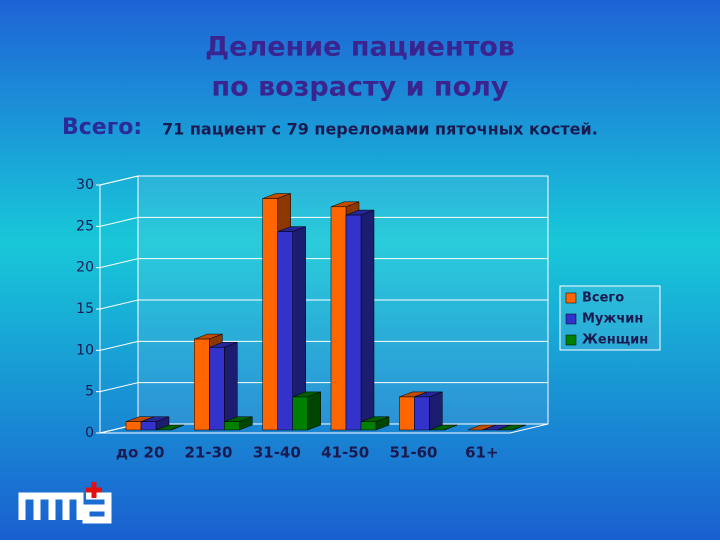 This screenshot has height=544, width=720. Describe the element at coordinates (277, 453) in the screenshot. I see `x-tick-label: 31-40` at that location.